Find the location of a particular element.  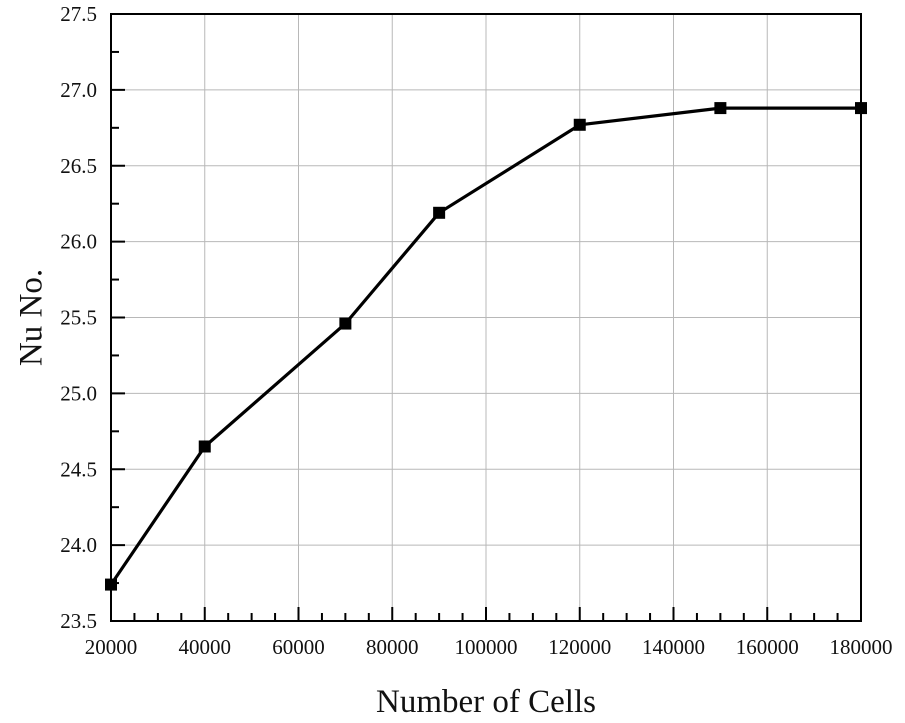

y-tick-label: 23.5 is located at coordinates (78, 621).